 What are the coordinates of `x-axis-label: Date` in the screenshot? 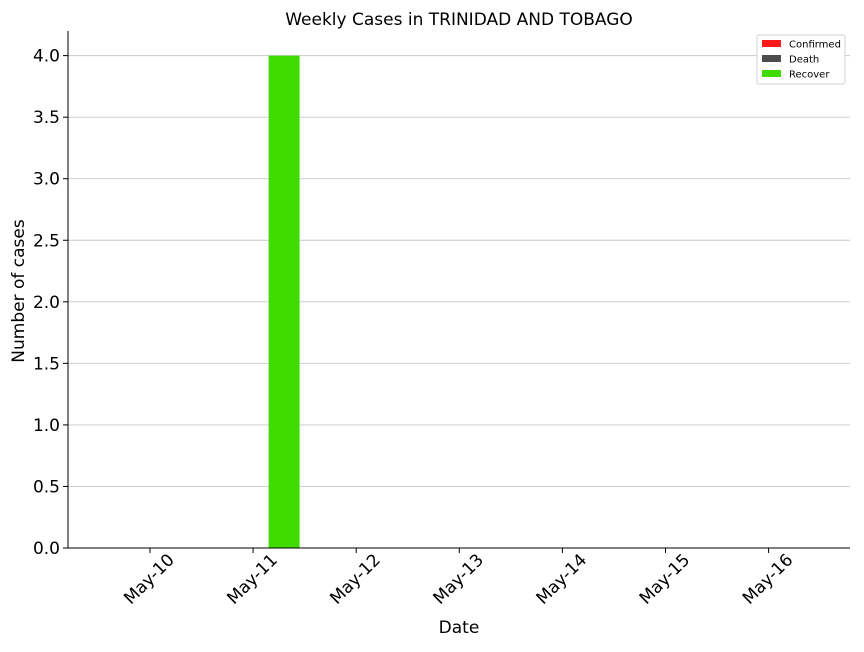 It's located at (459, 628).